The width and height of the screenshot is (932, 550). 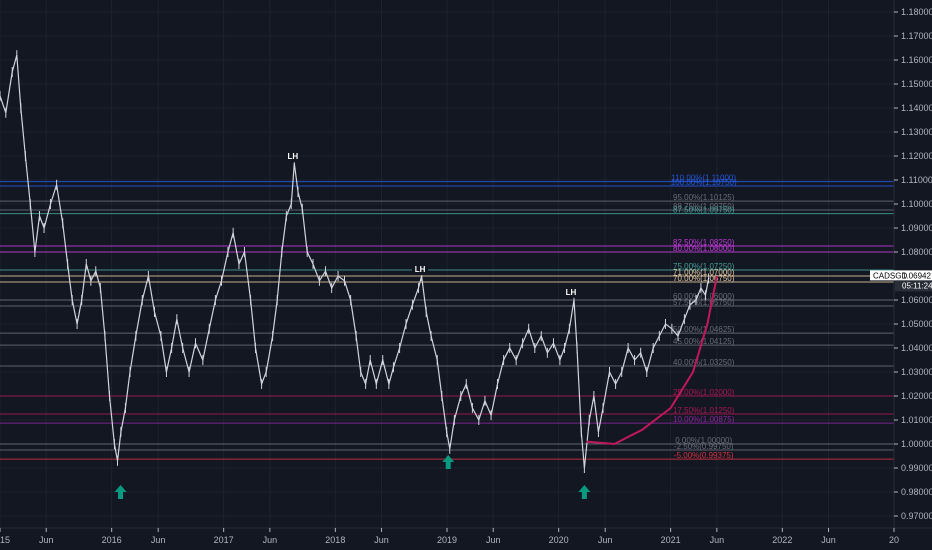 I want to click on last-price-value: 1.06942, so click(x=916, y=275).